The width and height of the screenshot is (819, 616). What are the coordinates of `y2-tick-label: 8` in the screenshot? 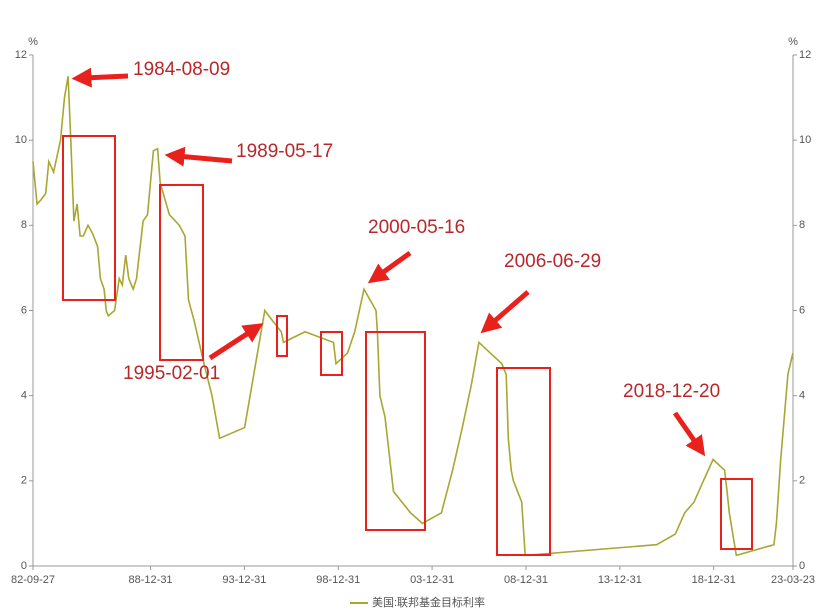 It's located at (802, 225).